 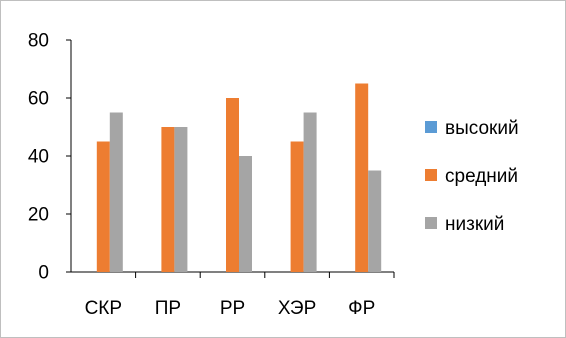 I want to click on x-tick-label: ПР, so click(x=168, y=308).